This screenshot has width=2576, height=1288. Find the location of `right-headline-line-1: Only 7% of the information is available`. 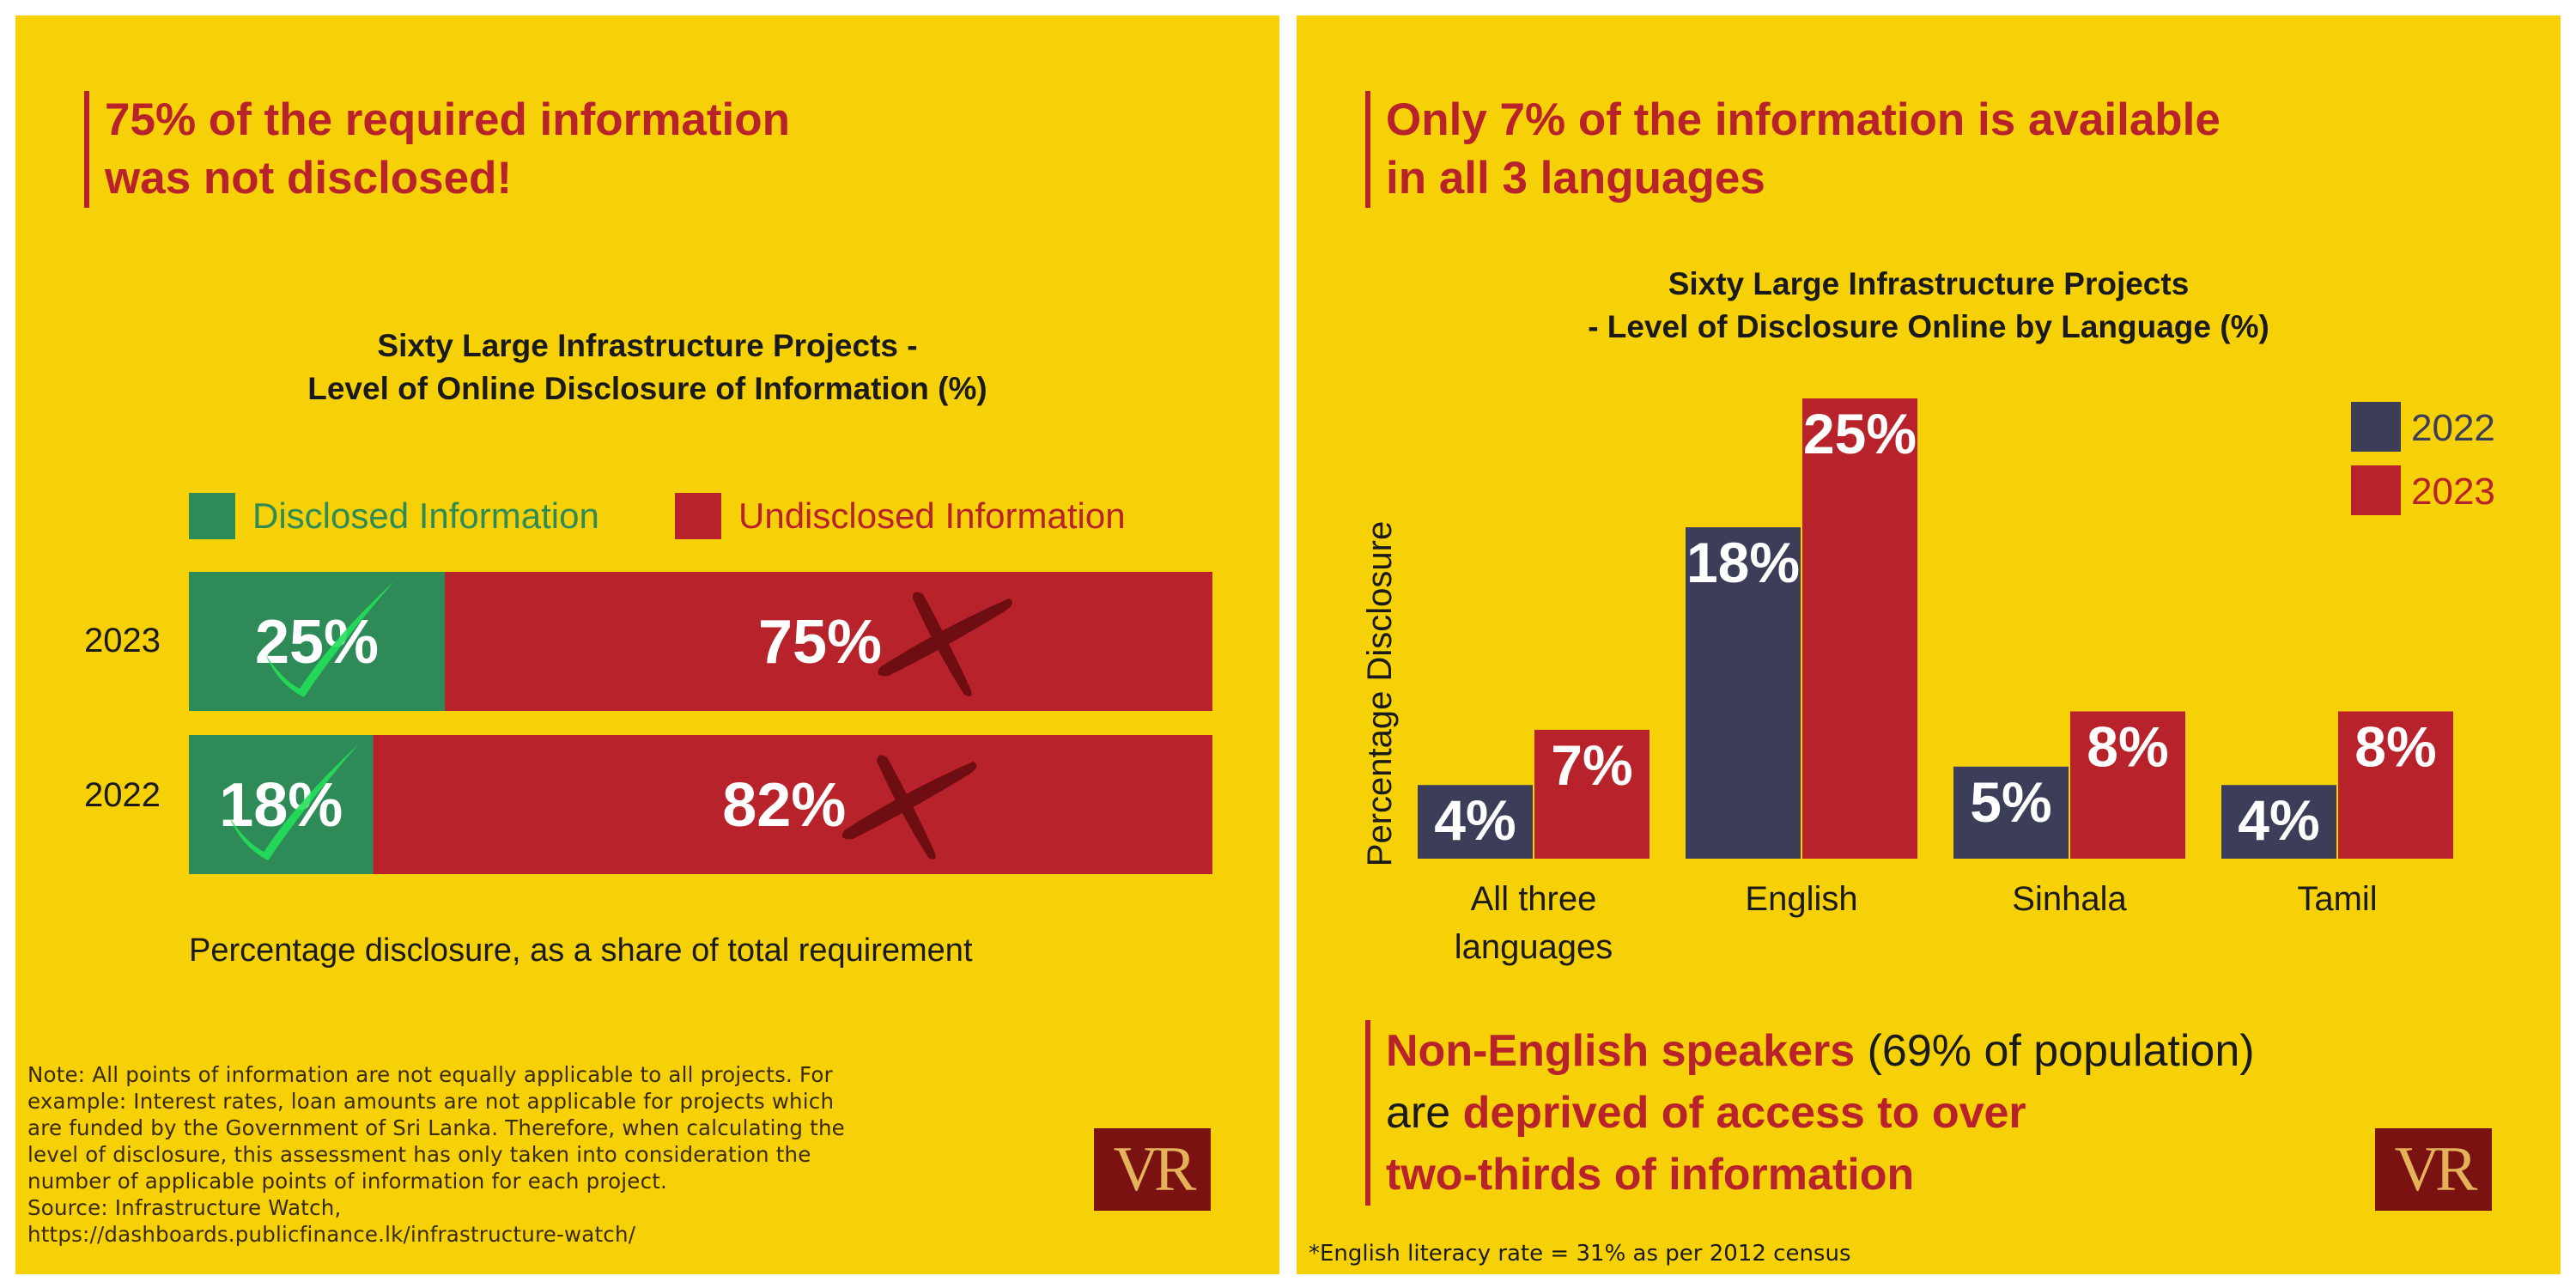

right-headline-line-1: Only 7% of the information is available is located at coordinates (1804, 119).